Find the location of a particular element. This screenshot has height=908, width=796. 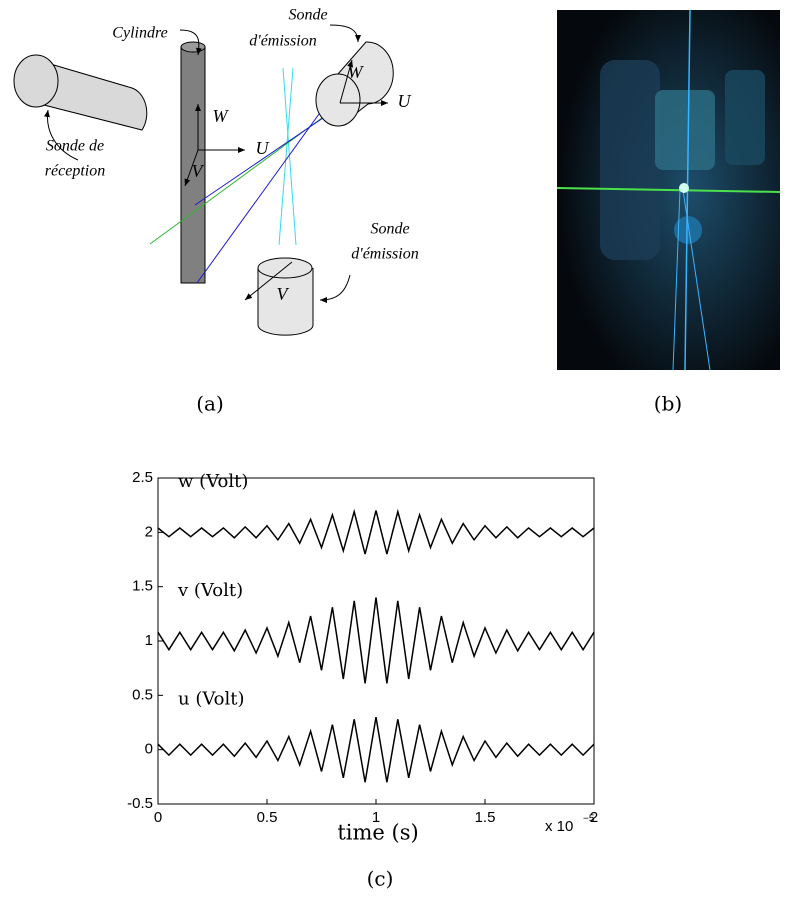

y-tick-label: 2.5 is located at coordinates (142, 477).